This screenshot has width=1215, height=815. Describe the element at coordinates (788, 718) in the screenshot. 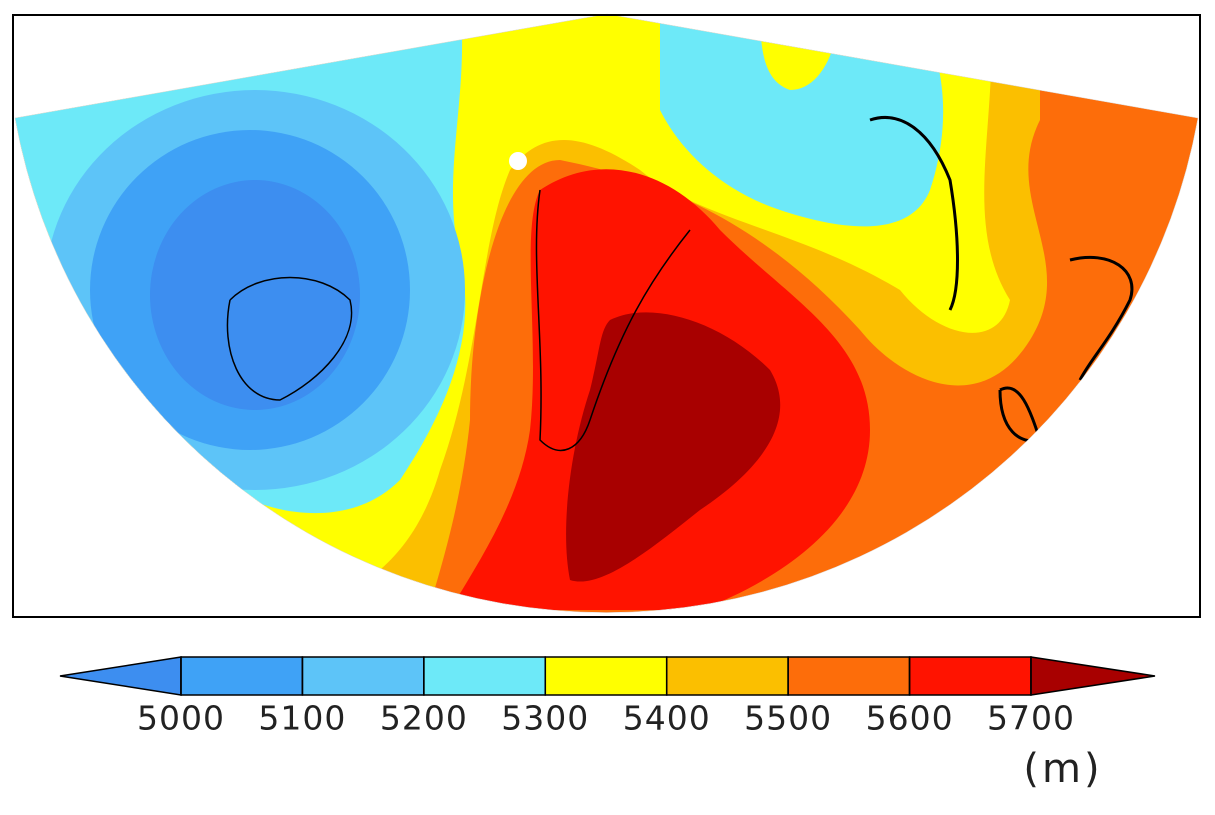

I see `colorbar-tick-label: 5500` at that location.